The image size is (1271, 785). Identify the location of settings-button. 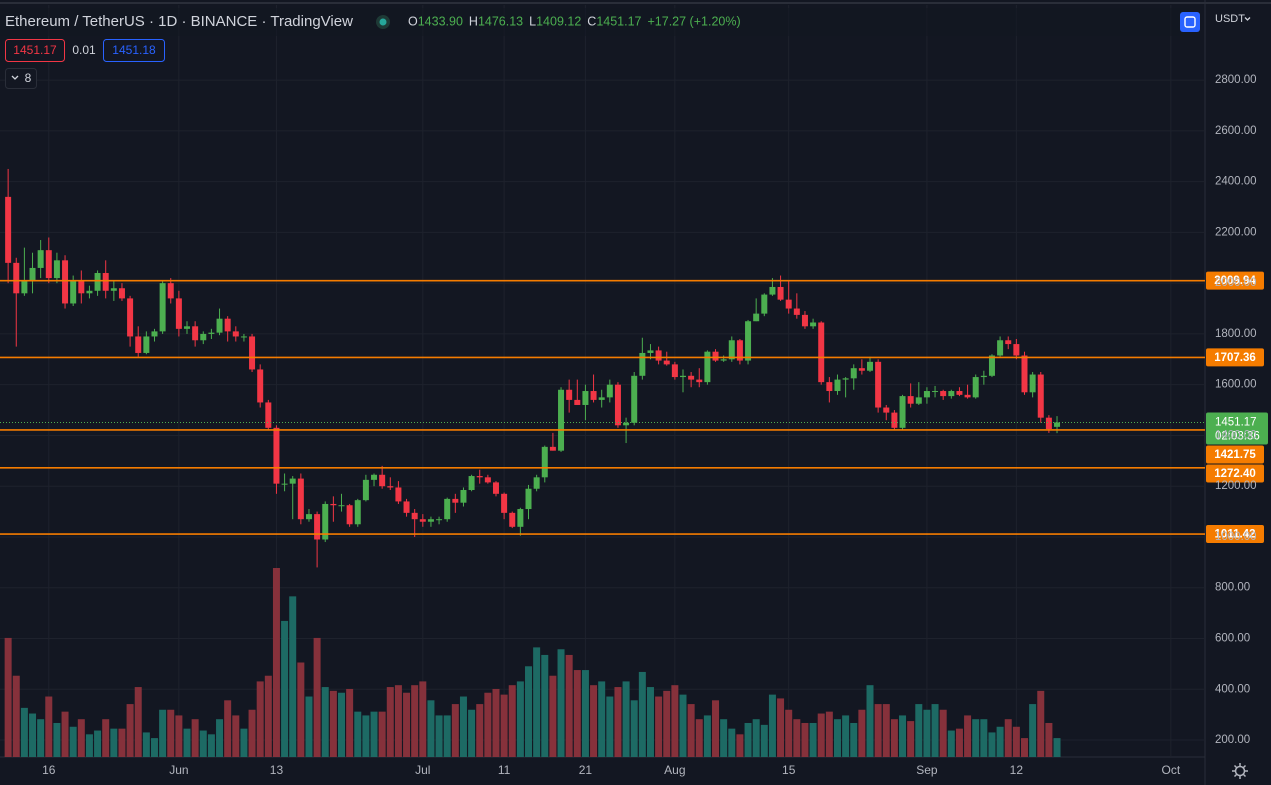
(1240, 771).